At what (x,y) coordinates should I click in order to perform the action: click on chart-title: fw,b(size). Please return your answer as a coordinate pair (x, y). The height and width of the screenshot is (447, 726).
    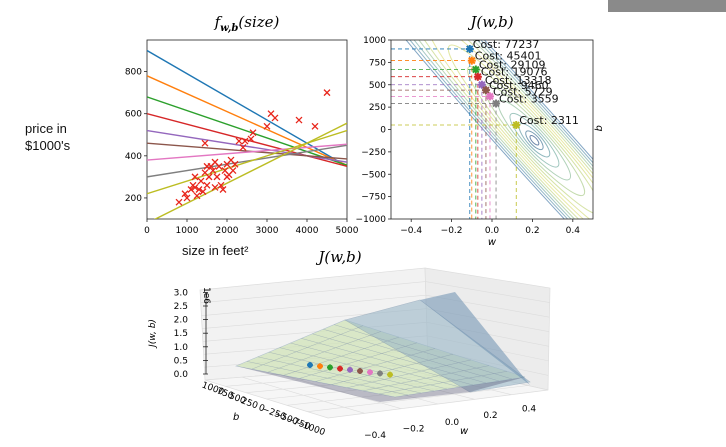
    Looking at the image, I should click on (247, 23).